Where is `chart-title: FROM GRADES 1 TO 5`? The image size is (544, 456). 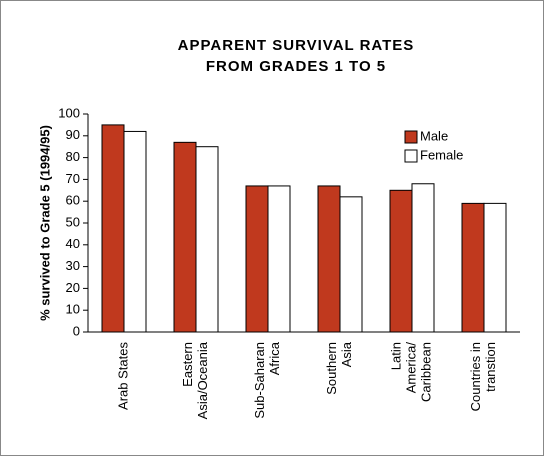
chart-title: FROM GRADES 1 TO 5 is located at coordinates (296, 66).